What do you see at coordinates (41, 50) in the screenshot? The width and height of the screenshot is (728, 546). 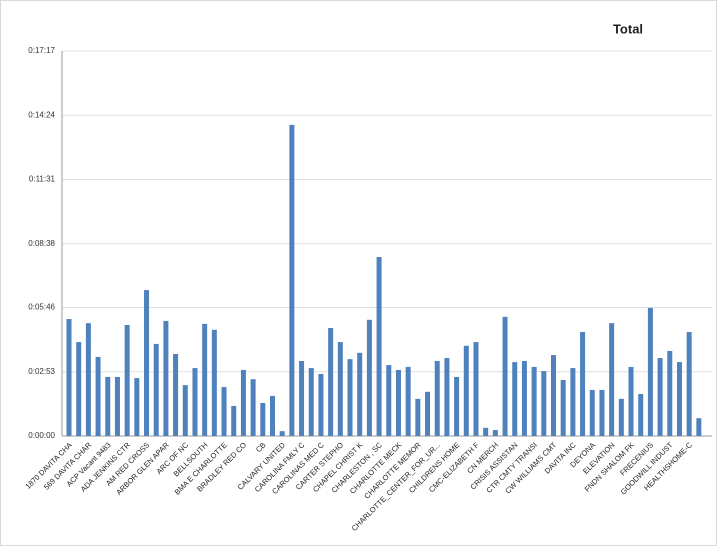 I see `y-tick-label: 0:17:17` at bounding box center [41, 50].